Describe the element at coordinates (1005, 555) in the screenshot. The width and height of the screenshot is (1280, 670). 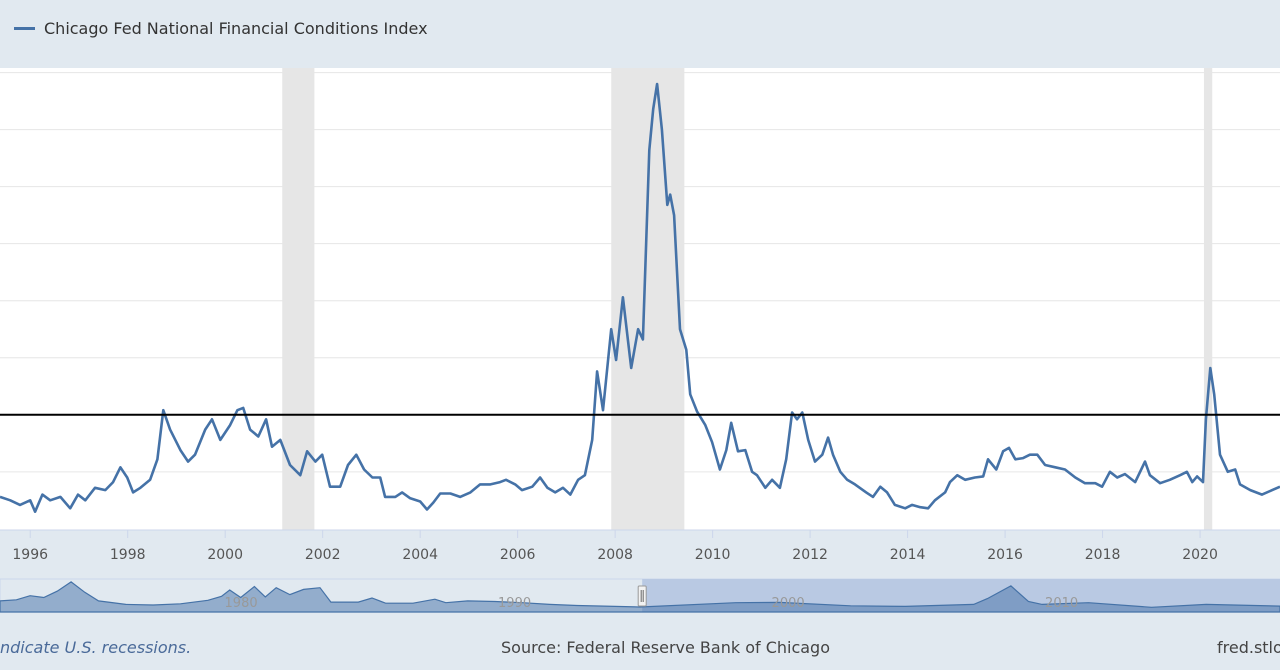
I see `x-tick-label: 2016` at that location.